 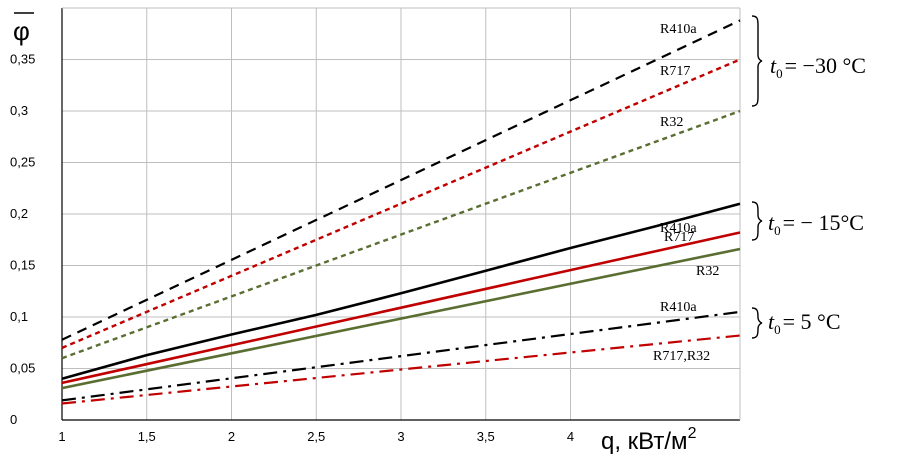 What do you see at coordinates (13, 419) in the screenshot?
I see `y-tick-label: 0` at bounding box center [13, 419].